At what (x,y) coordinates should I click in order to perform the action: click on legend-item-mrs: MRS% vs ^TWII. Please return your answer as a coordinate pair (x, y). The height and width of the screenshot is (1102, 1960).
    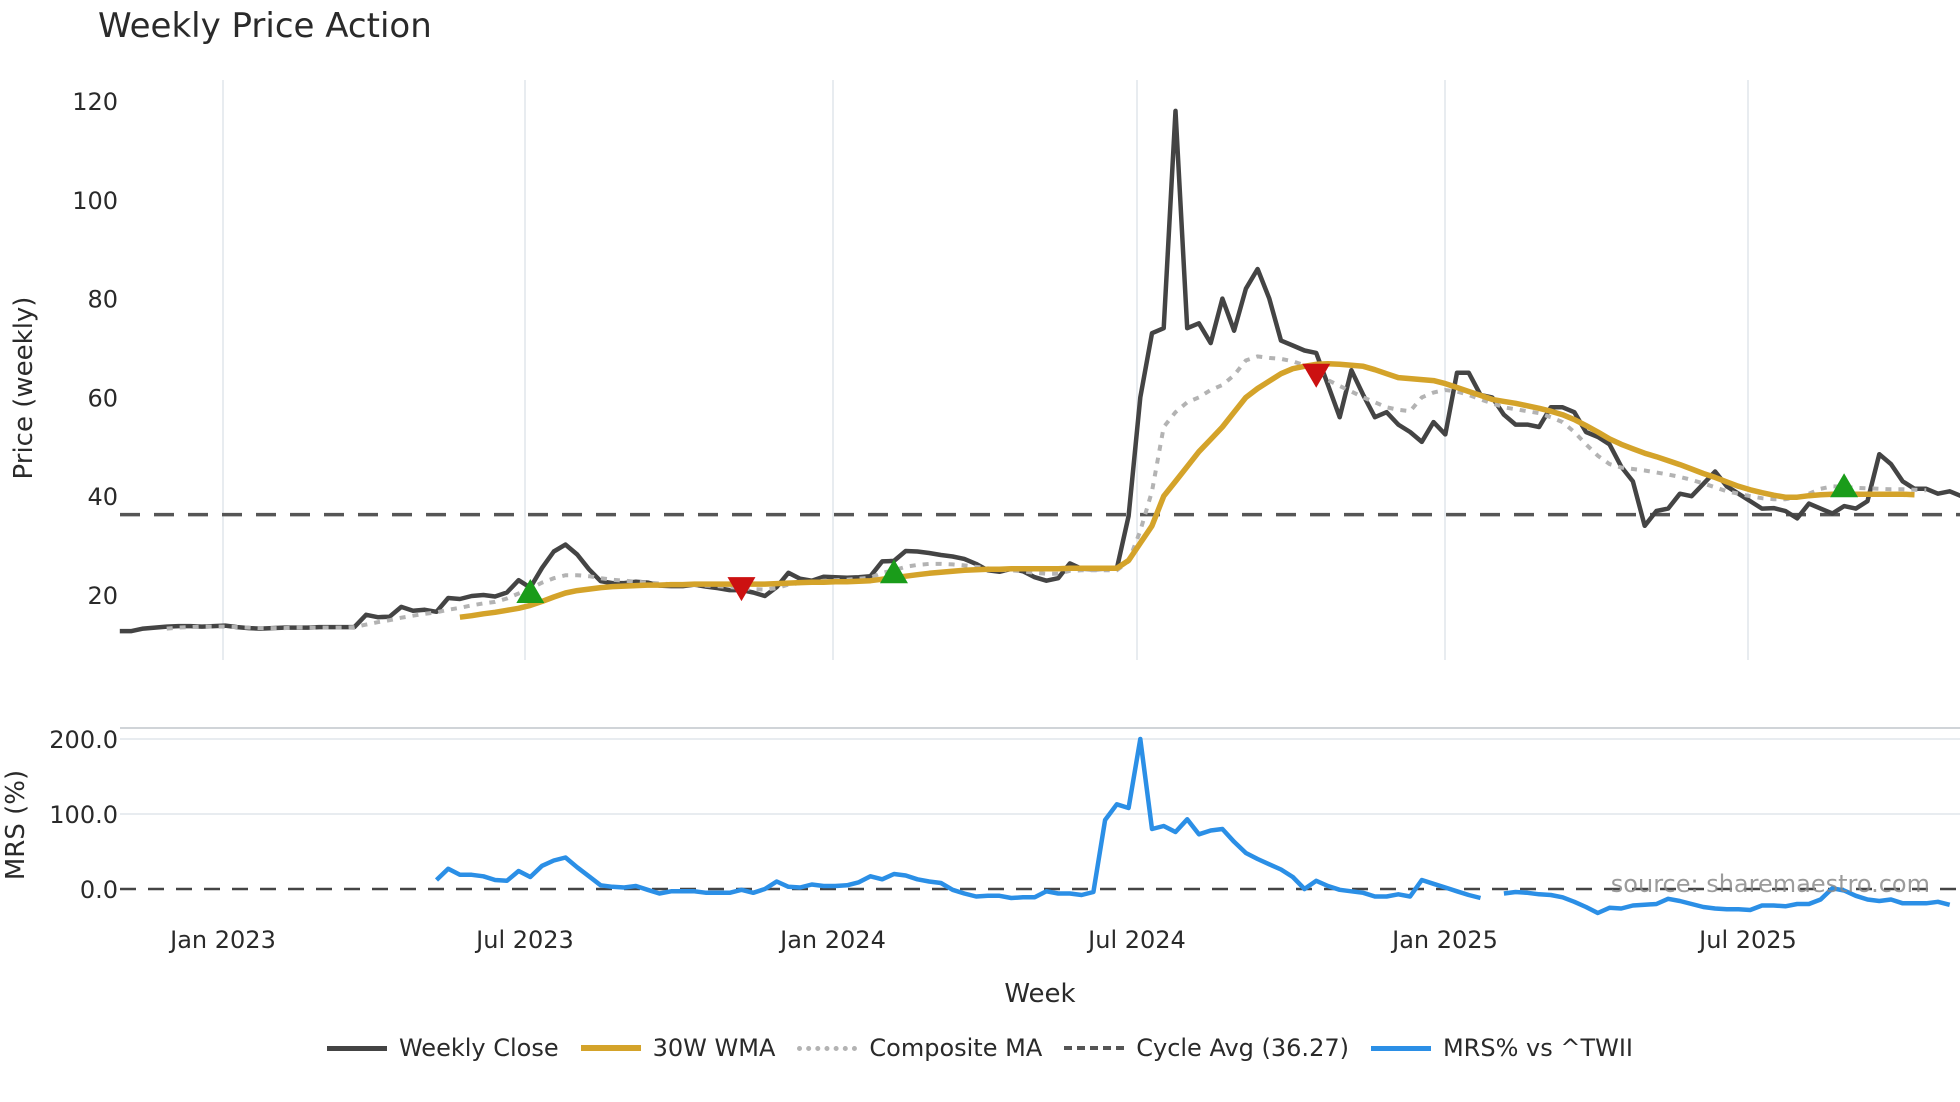
    Looking at the image, I should click on (1502, 1048).